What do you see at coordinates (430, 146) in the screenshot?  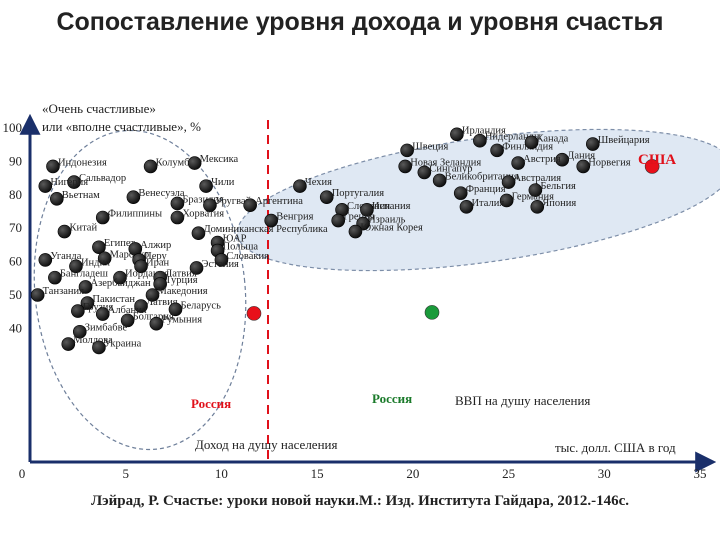 I see `point-label: Швеция` at bounding box center [430, 146].